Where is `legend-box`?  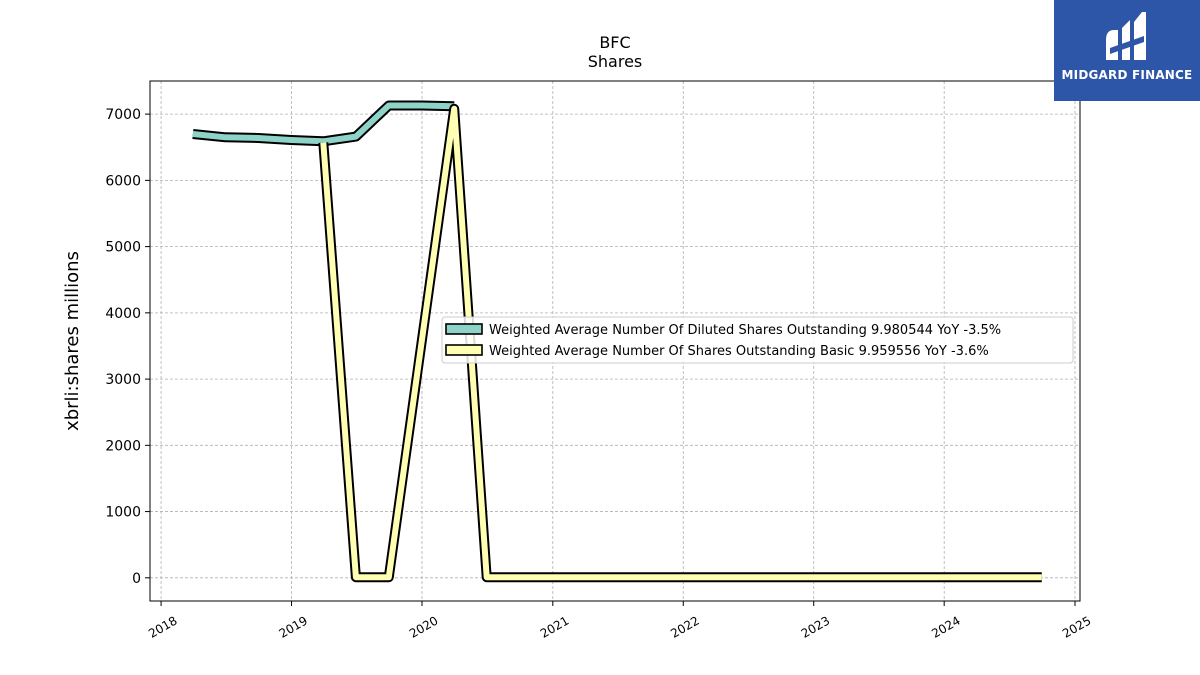 legend-box is located at coordinates (757, 340).